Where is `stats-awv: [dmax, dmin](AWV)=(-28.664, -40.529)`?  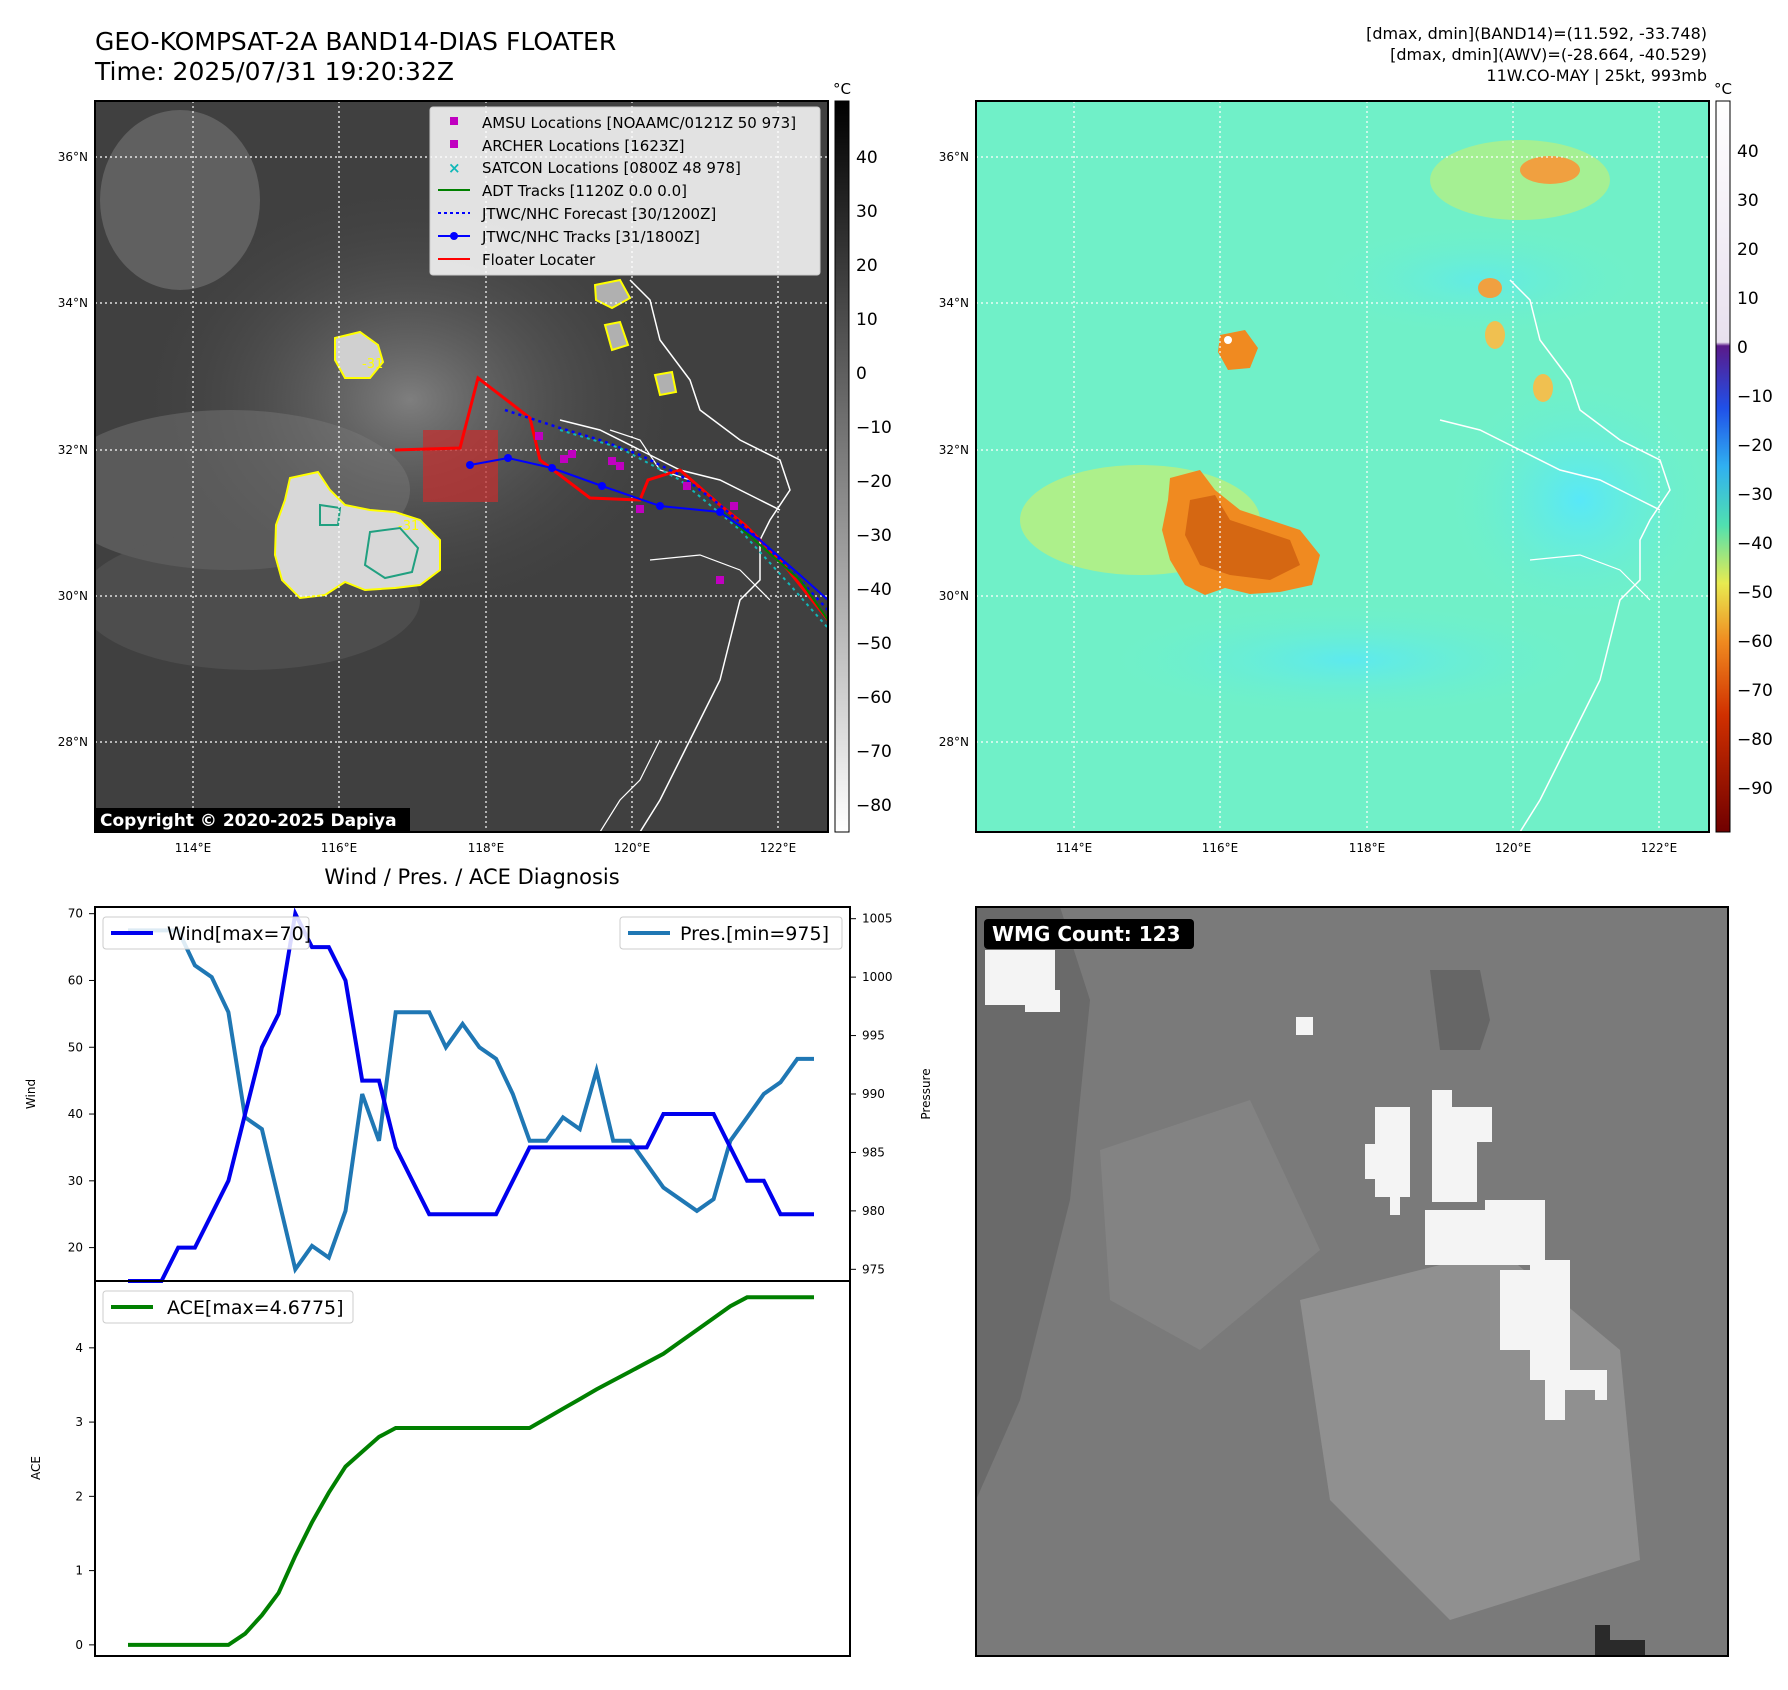
stats-awv: [dmax, dmin](AWV)=(-28.664, -40.529) is located at coordinates (1548, 54).